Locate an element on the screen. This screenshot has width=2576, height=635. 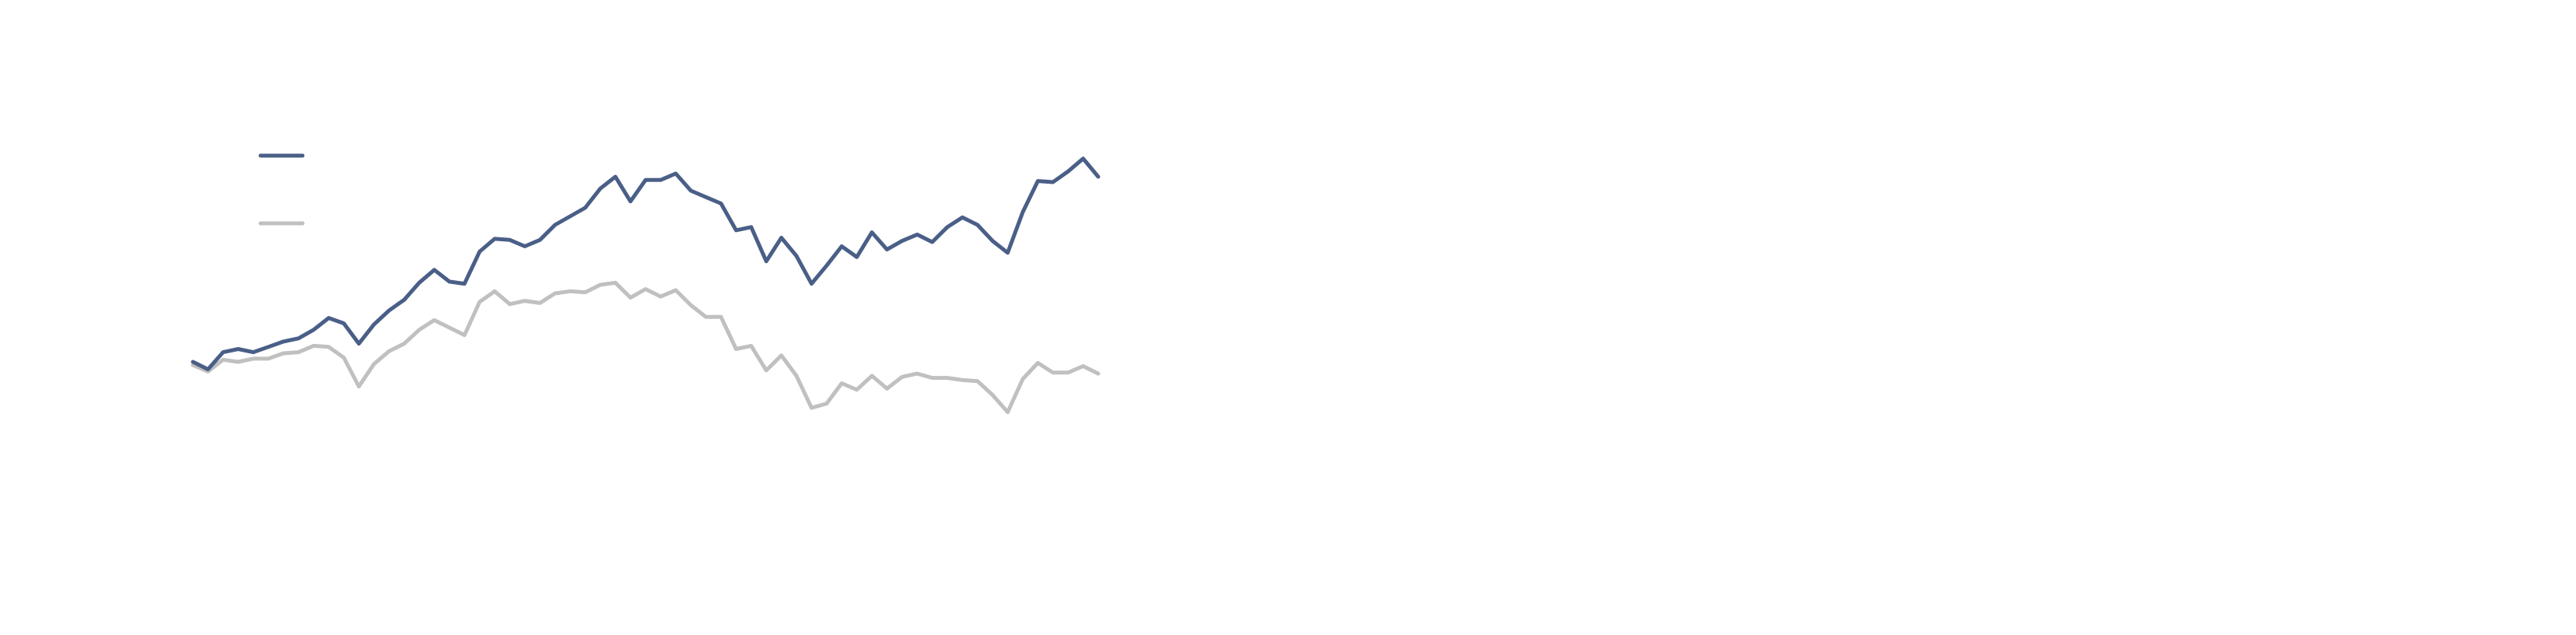
series-2-line is located at coordinates (646, 347).